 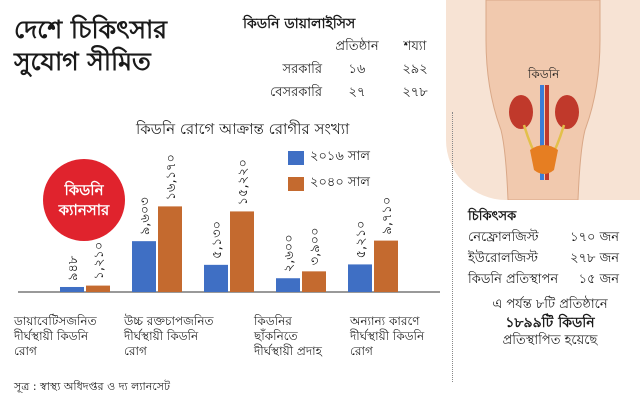 What do you see at coordinates (90, 46) in the screenshot?
I see `headline: দেশে চিকিৎসার সুযোগ সীমিত` at bounding box center [90, 46].